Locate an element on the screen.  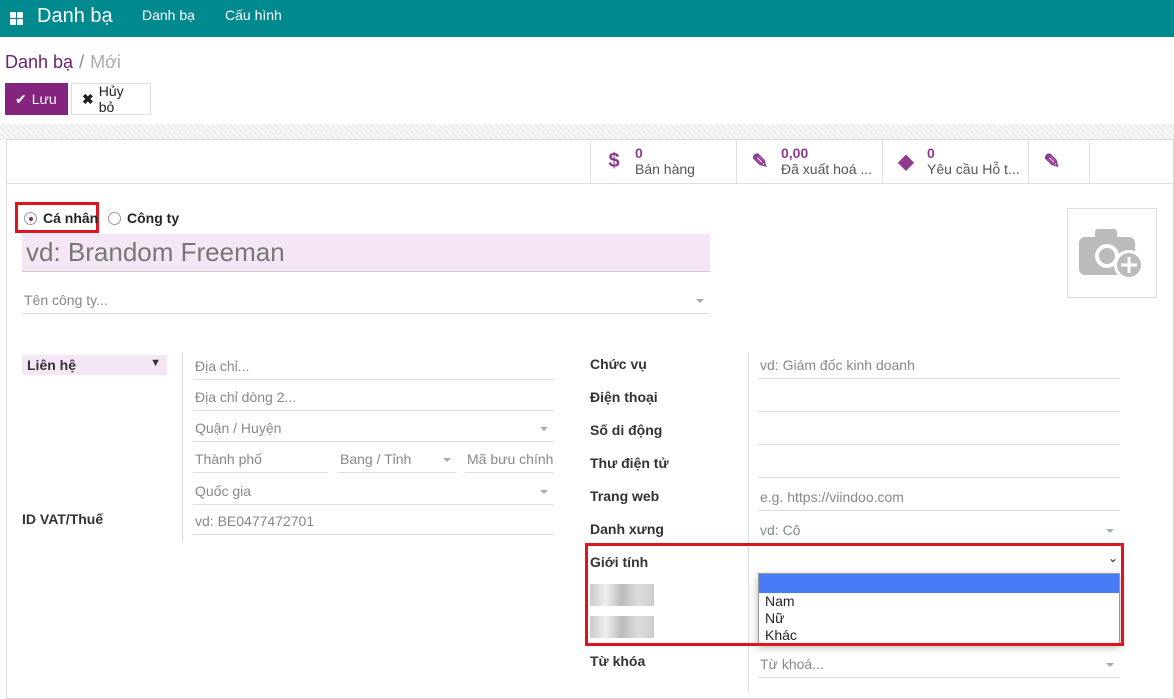
photo-upload is located at coordinates (1112, 253).